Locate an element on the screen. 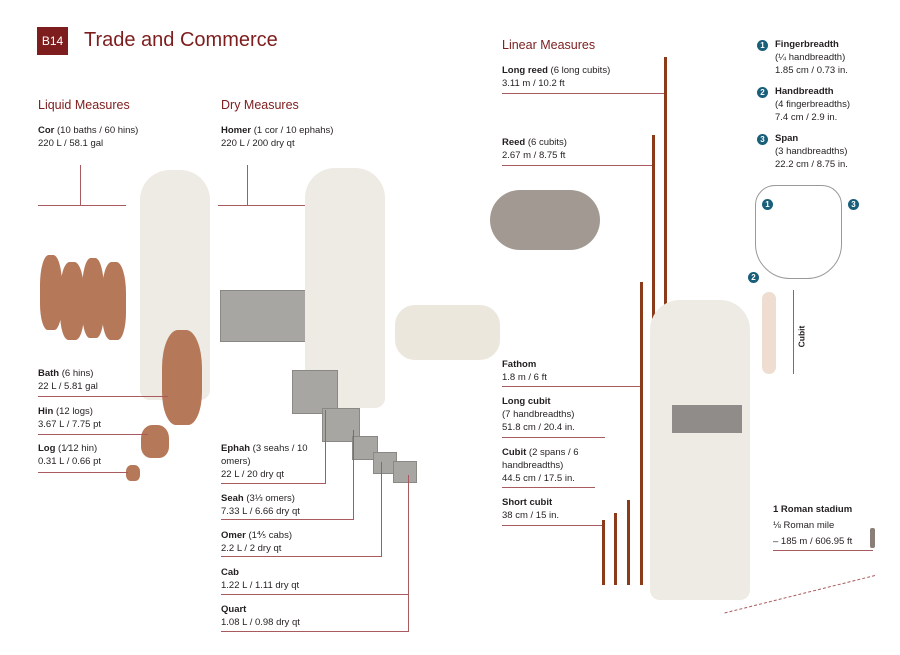  label-log: Log (1⁄12 hin) 0.31 L / 0.66 pt is located at coordinates (70, 455).